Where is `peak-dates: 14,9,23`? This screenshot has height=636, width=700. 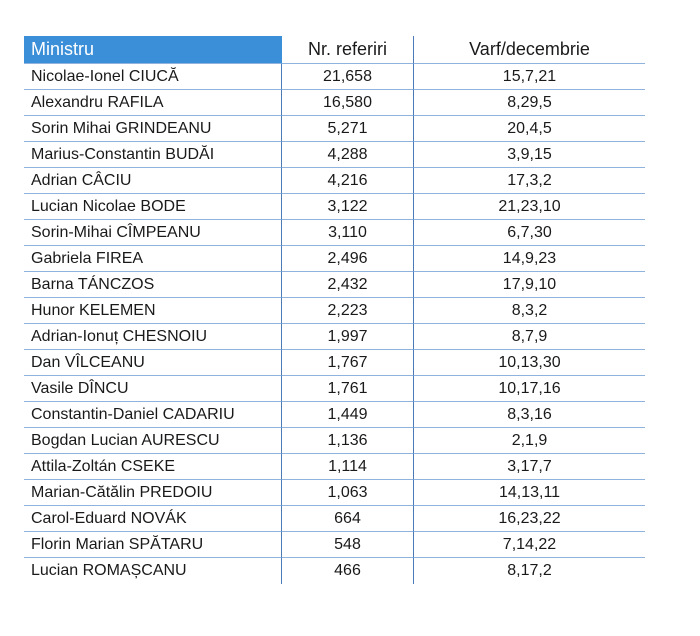 peak-dates: 14,9,23 is located at coordinates (529, 259).